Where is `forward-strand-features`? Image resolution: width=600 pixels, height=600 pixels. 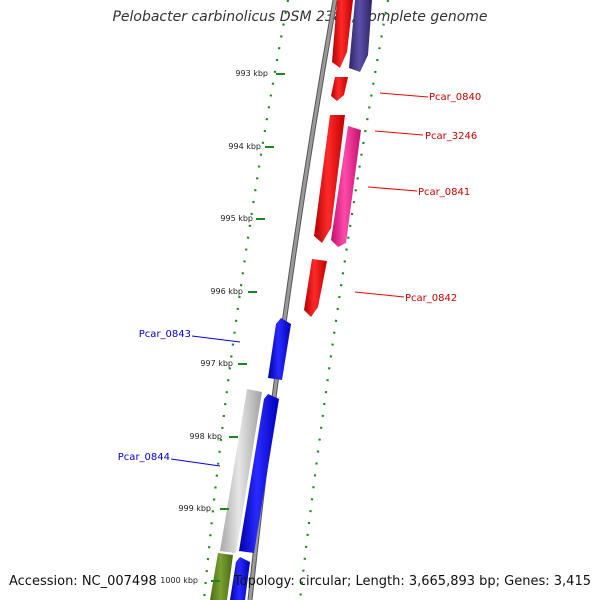 forward-strand-features is located at coordinates (338, 158).